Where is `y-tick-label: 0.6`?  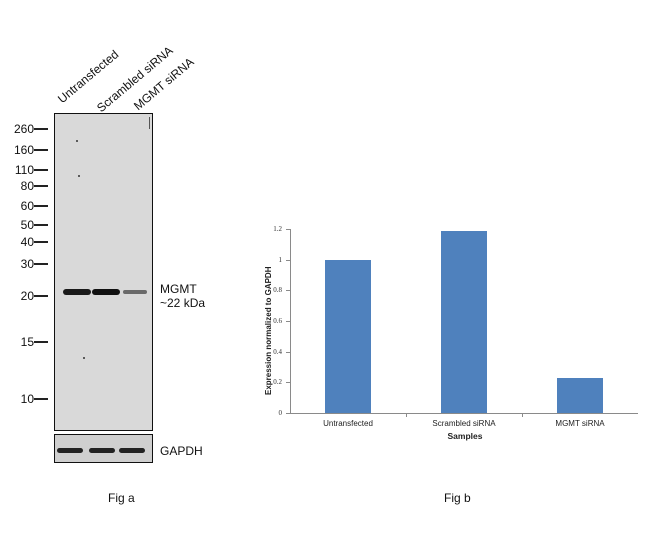 y-tick-label: 0.6 is located at coordinates (277, 321).